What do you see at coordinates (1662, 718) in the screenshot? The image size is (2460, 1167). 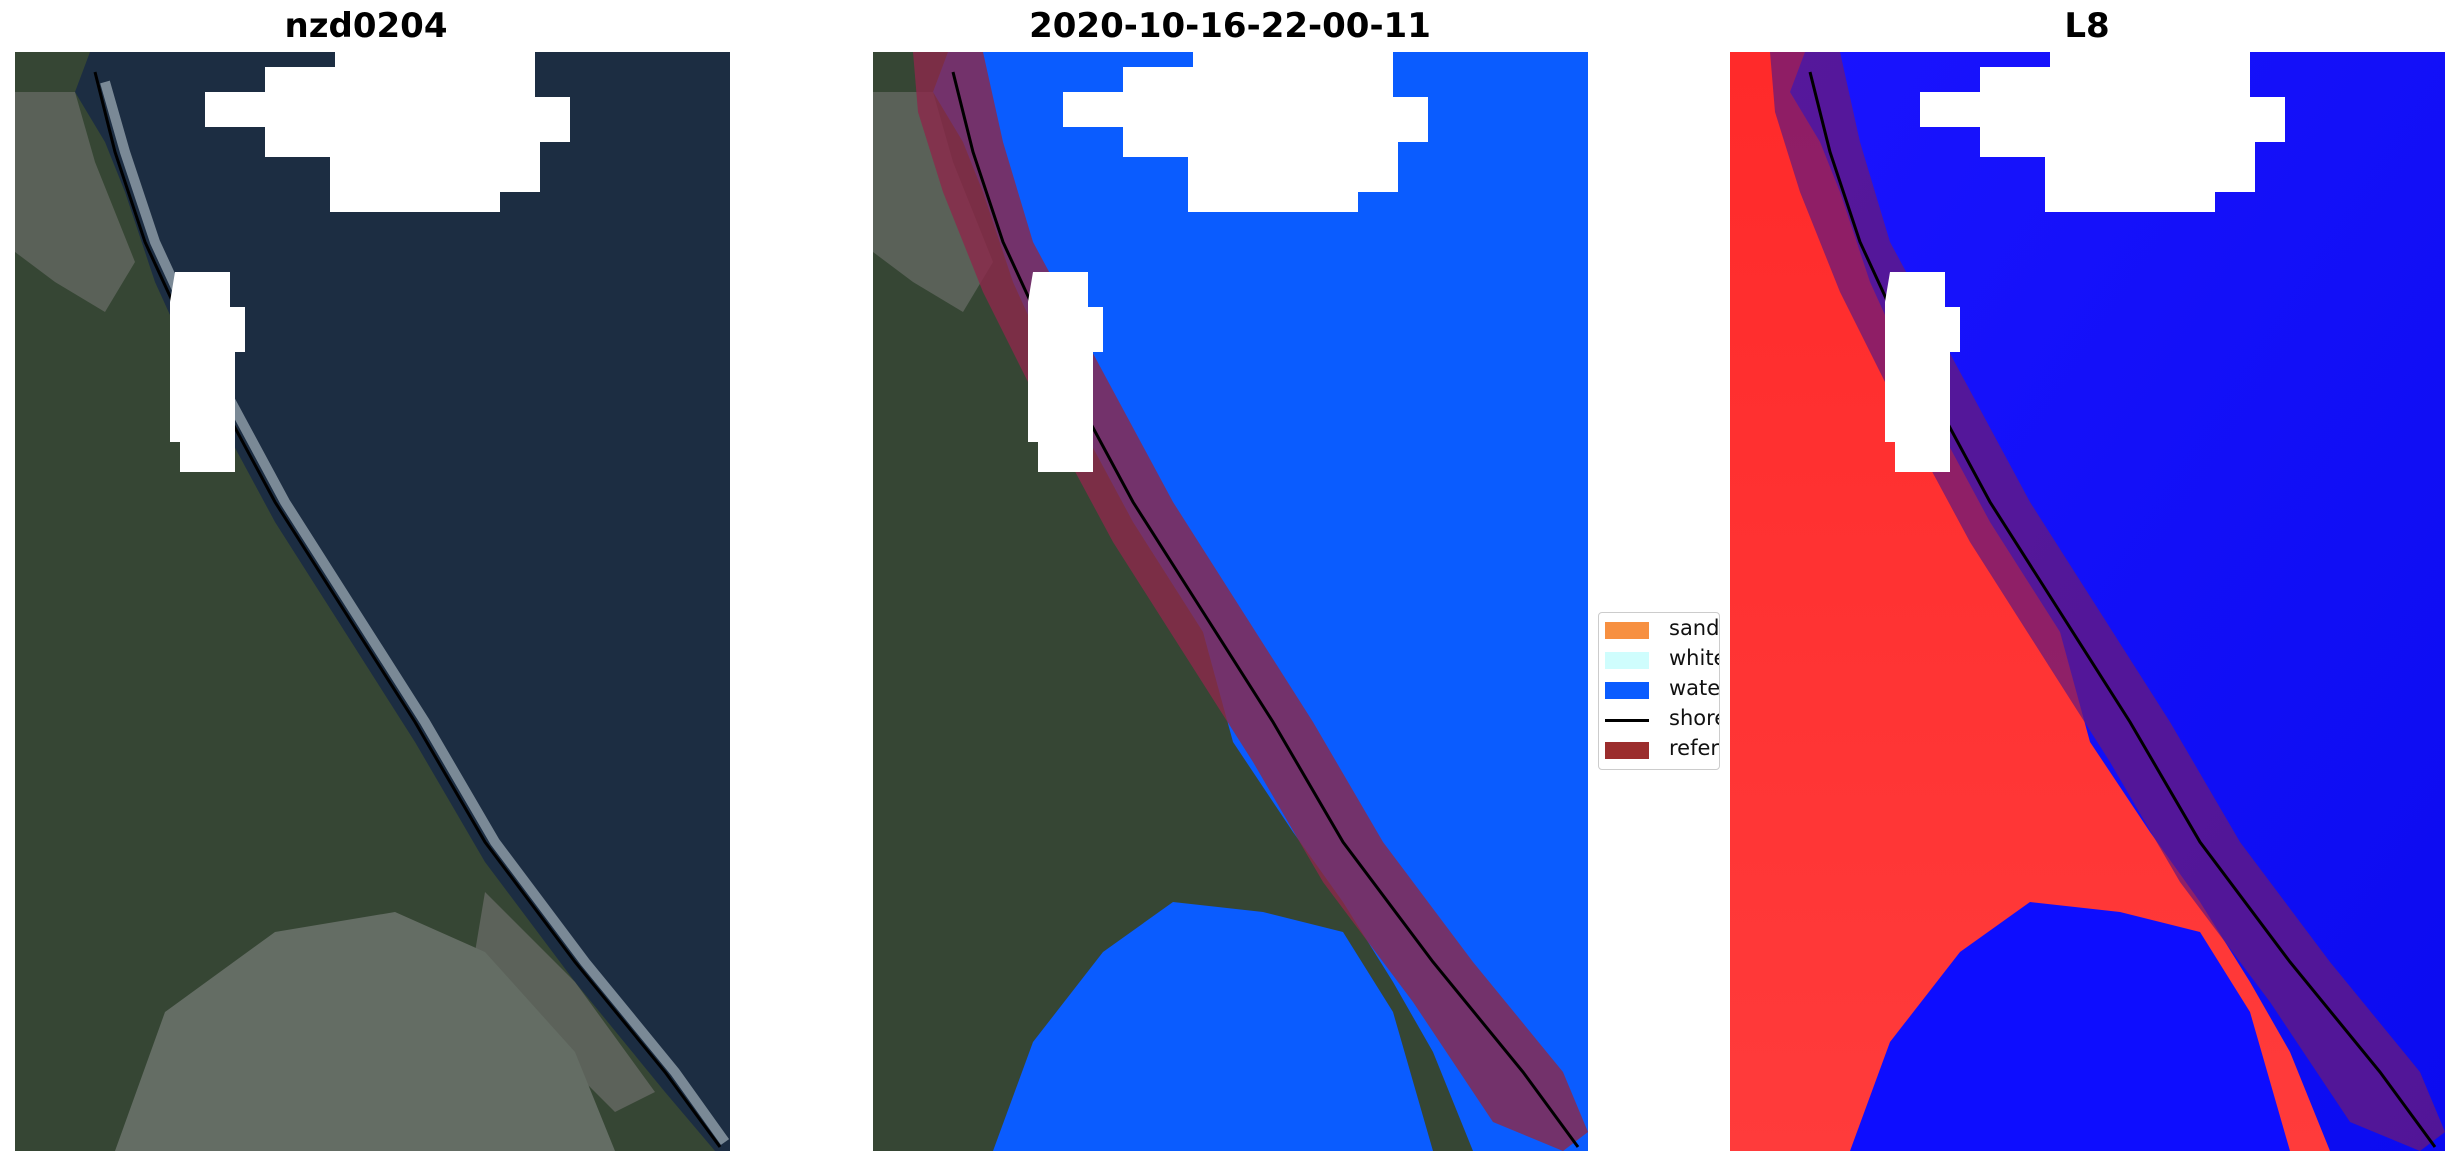 I see `legend-item-shoreline: shorel` at bounding box center [1662, 718].